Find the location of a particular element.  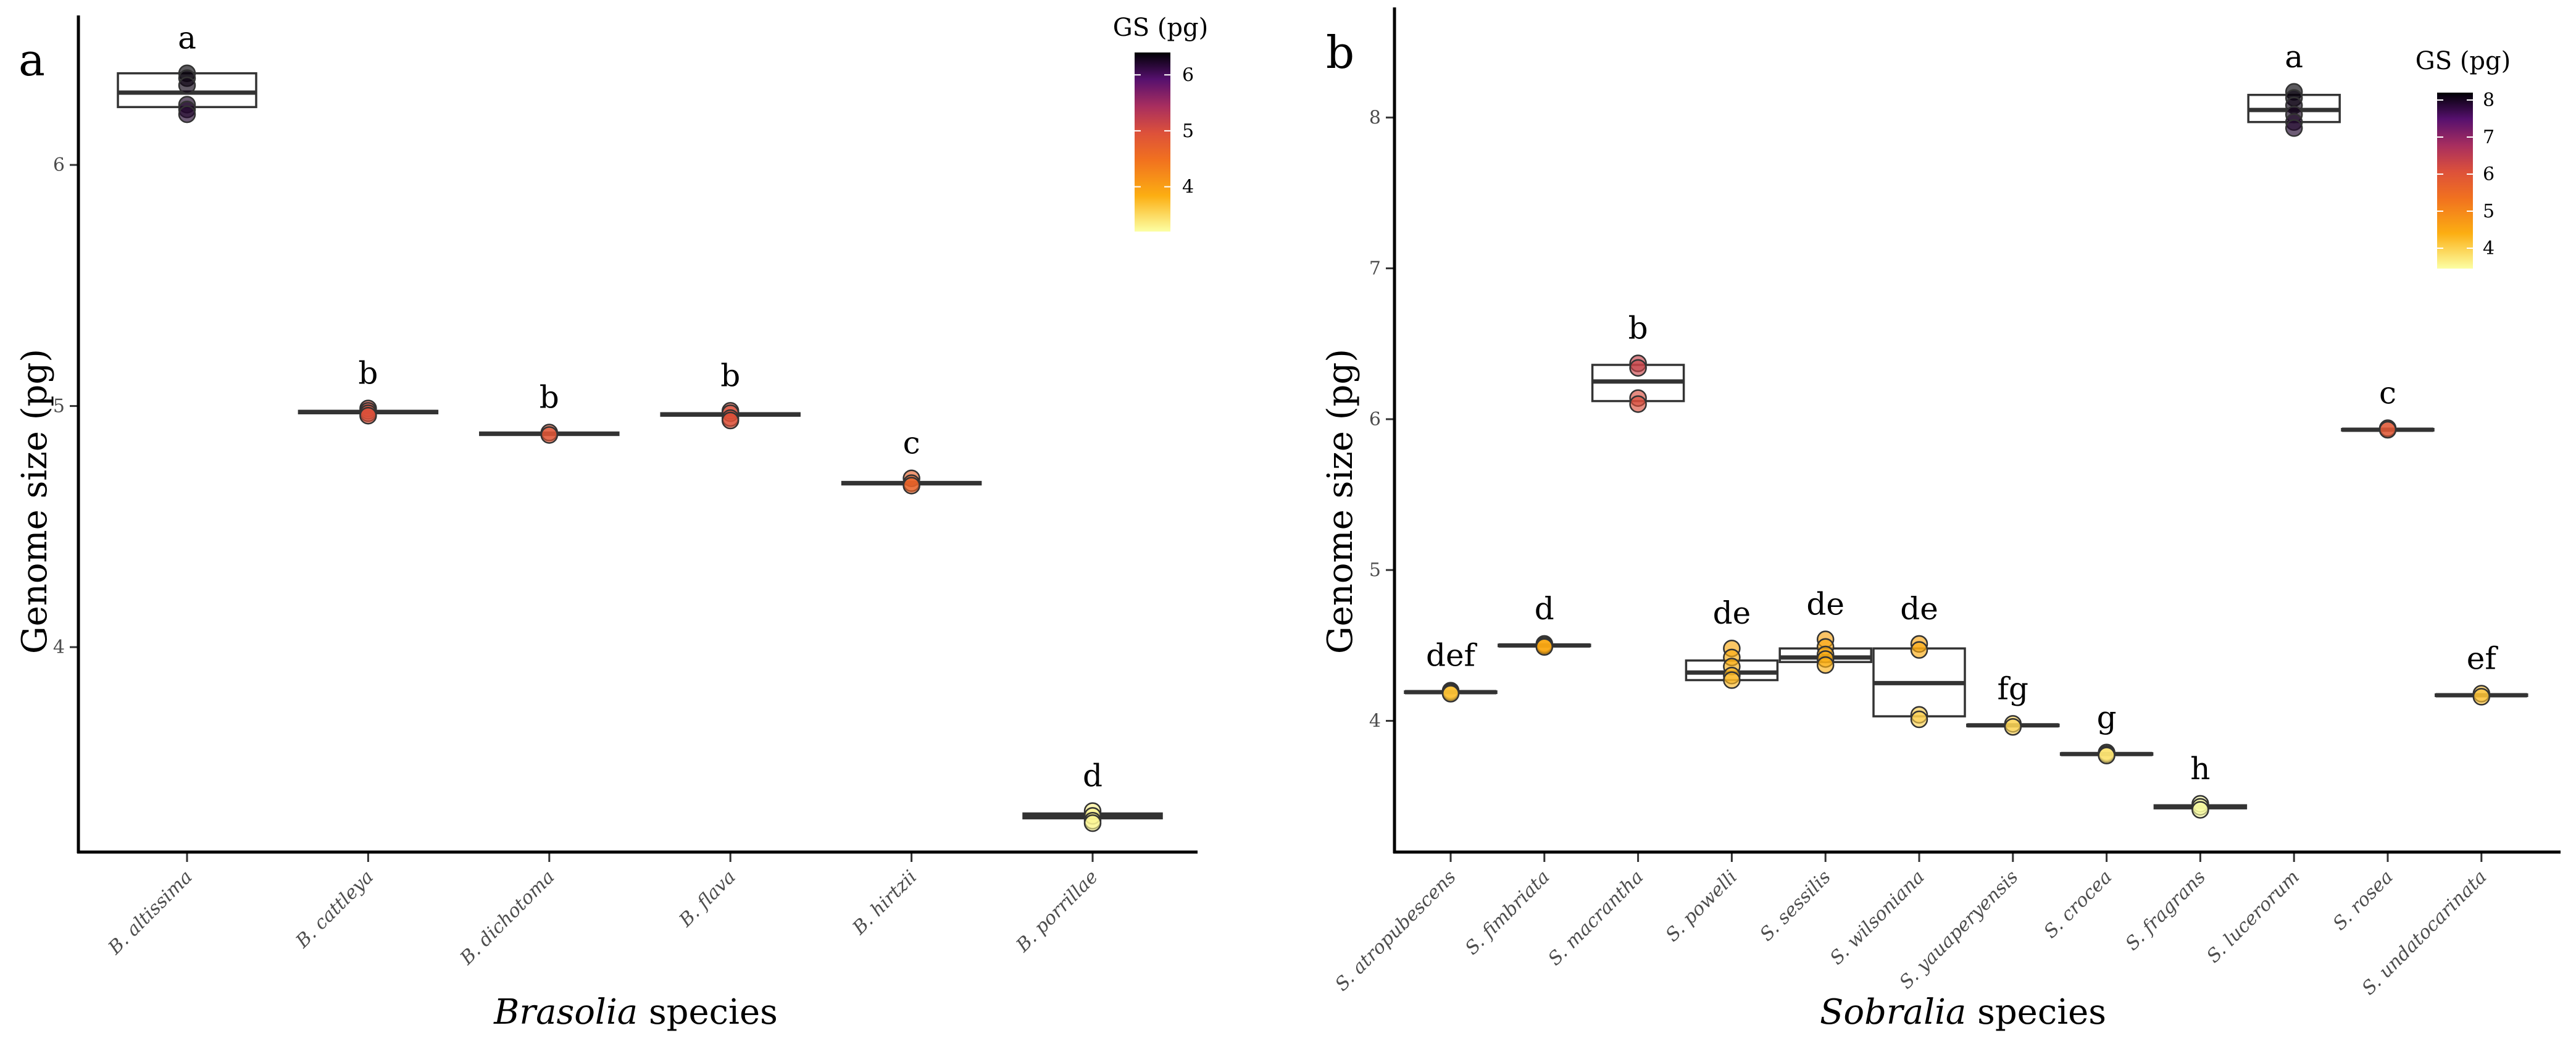

panel-b-group: c is located at coordinates (2388, 407).